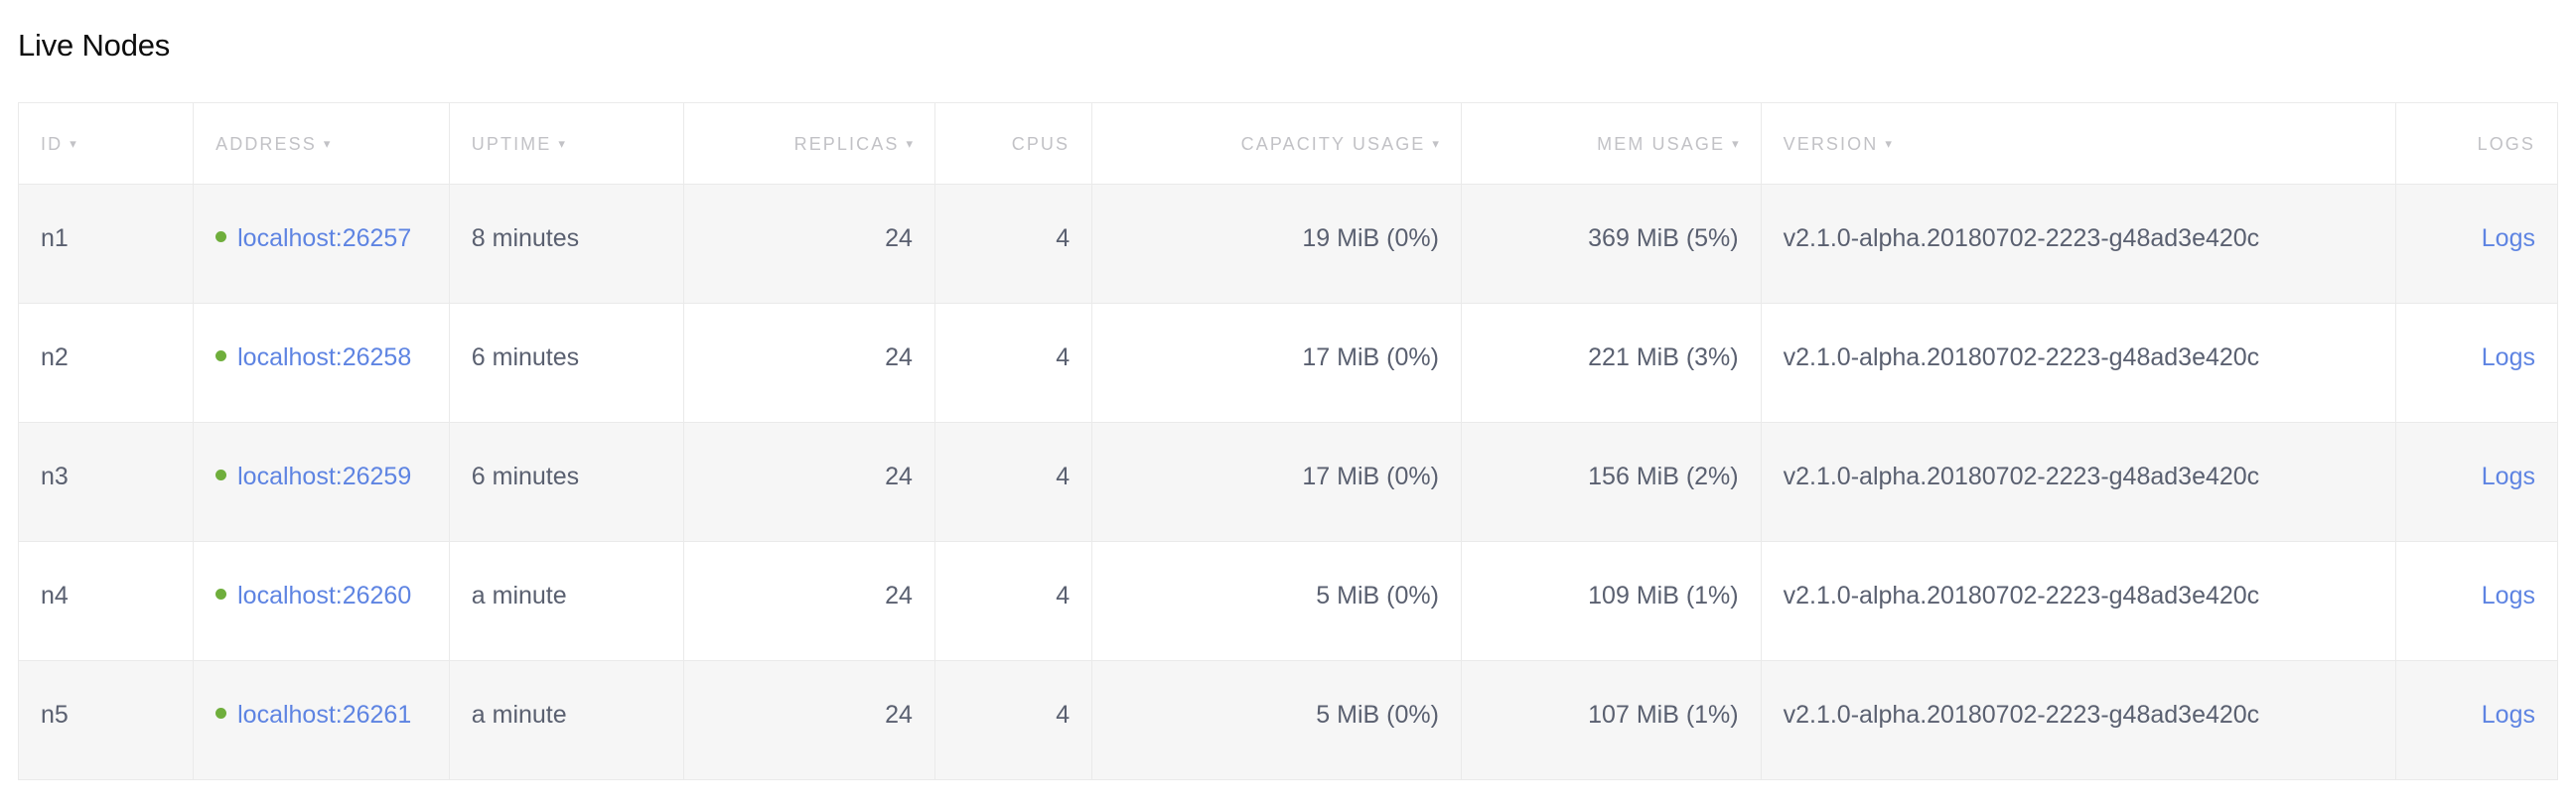  I want to click on cell-address: localhost:26261, so click(321, 720).